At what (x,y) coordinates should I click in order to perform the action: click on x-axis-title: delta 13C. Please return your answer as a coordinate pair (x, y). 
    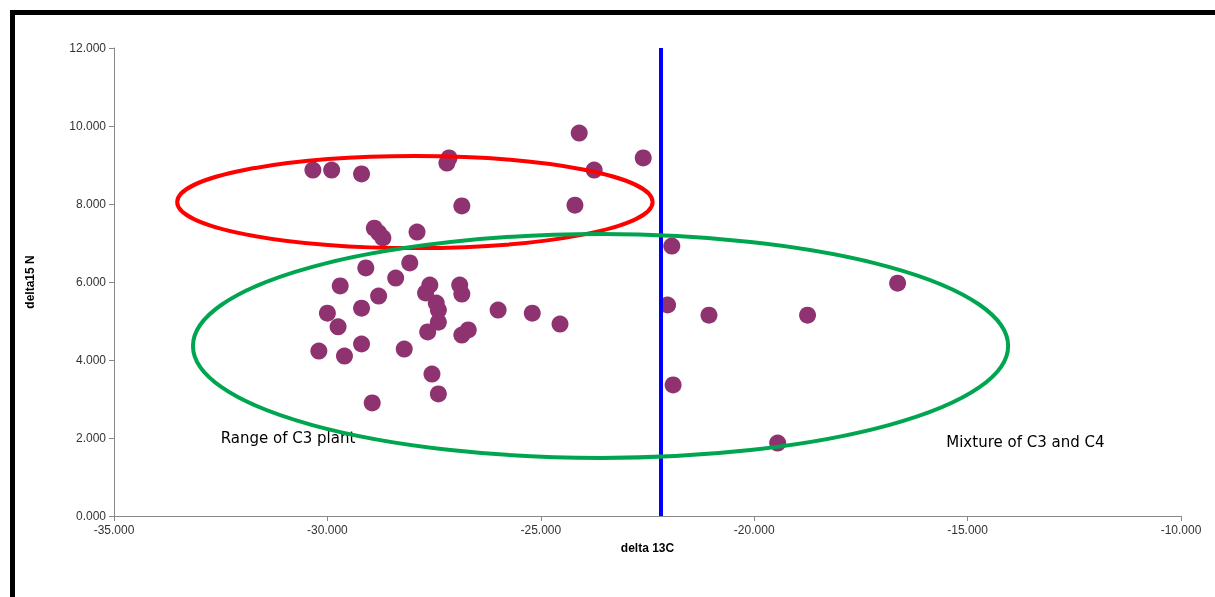
    Looking at the image, I should click on (647, 548).